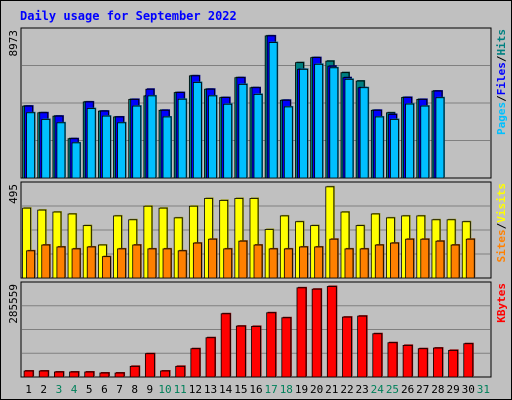  I want to click on x-tick-label: 24, so click(378, 389).